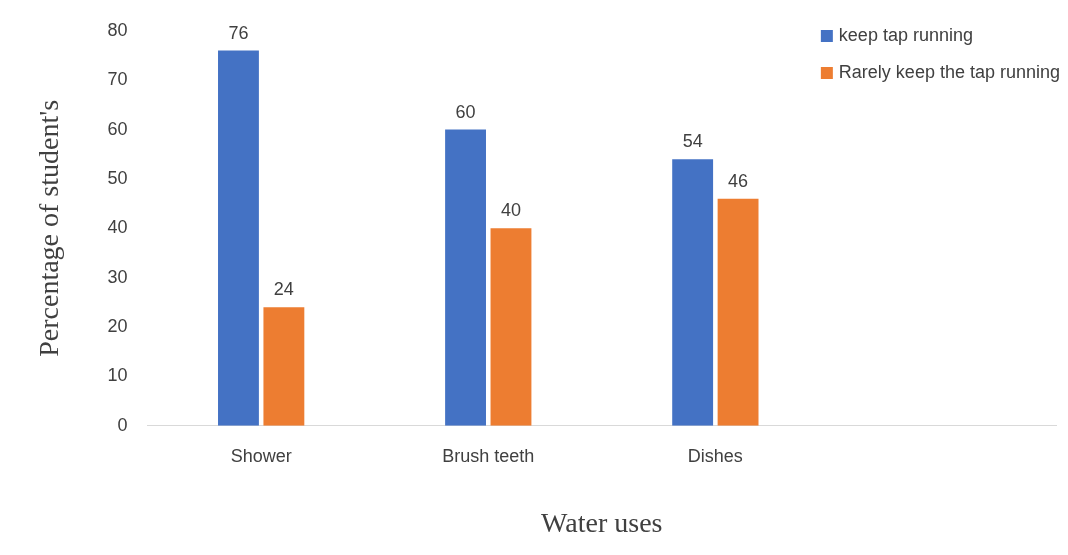 Image resolution: width=1068 pixels, height=555 pixels. I want to click on x-tick-label: Brush teeth, so click(488, 455).